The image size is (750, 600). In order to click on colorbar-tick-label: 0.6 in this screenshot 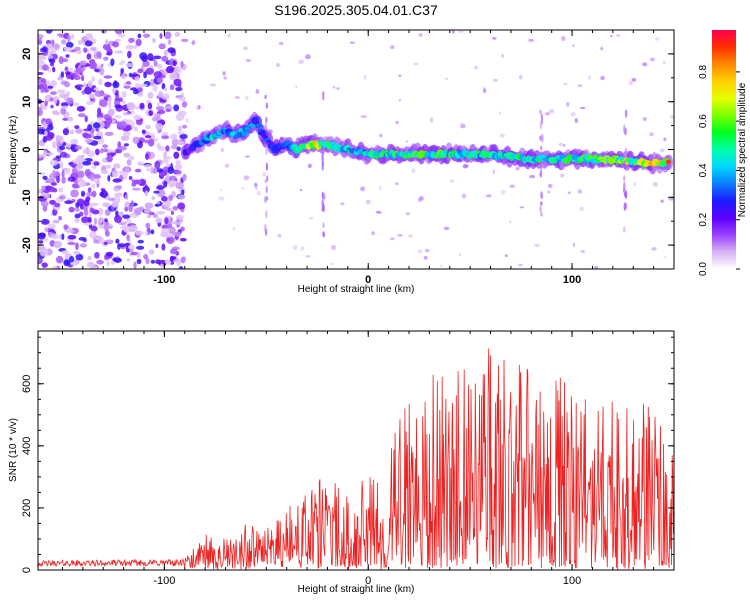, I will do `click(703, 121)`.